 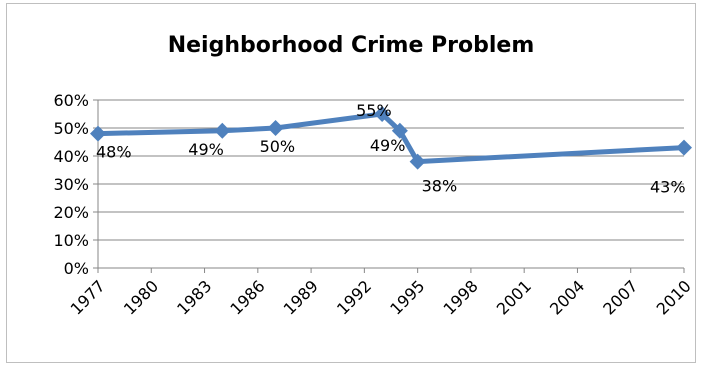 What do you see at coordinates (354, 297) in the screenshot?
I see `x-tick-label: 1992` at bounding box center [354, 297].